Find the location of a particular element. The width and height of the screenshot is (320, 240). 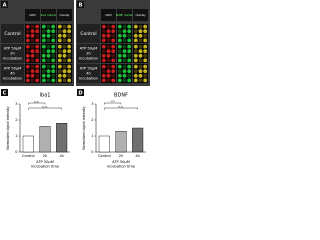

row-label-box is located at coordinates (88, 73).